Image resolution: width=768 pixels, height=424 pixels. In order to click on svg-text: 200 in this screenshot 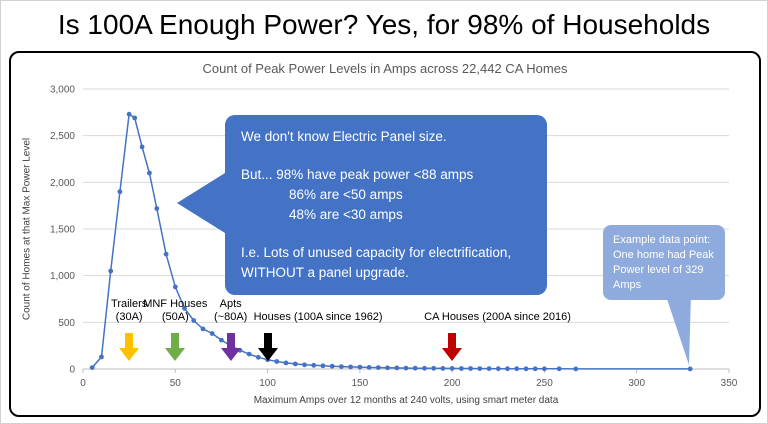, I will do `click(452, 383)`.